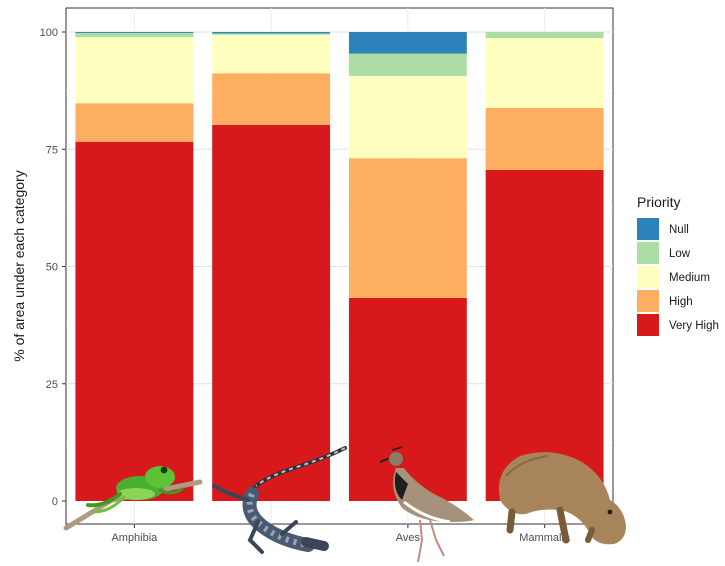 The width and height of the screenshot is (725, 566). I want to click on legend-swatch-high, so click(648, 301).